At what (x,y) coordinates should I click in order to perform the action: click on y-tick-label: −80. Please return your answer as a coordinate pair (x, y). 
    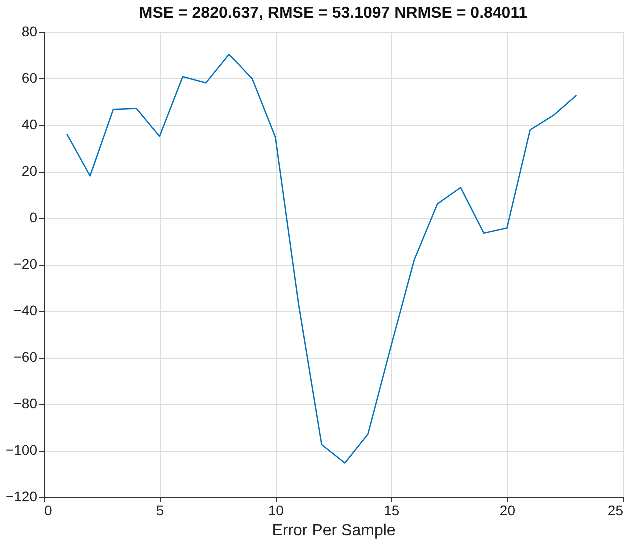
    Looking at the image, I should click on (26, 404).